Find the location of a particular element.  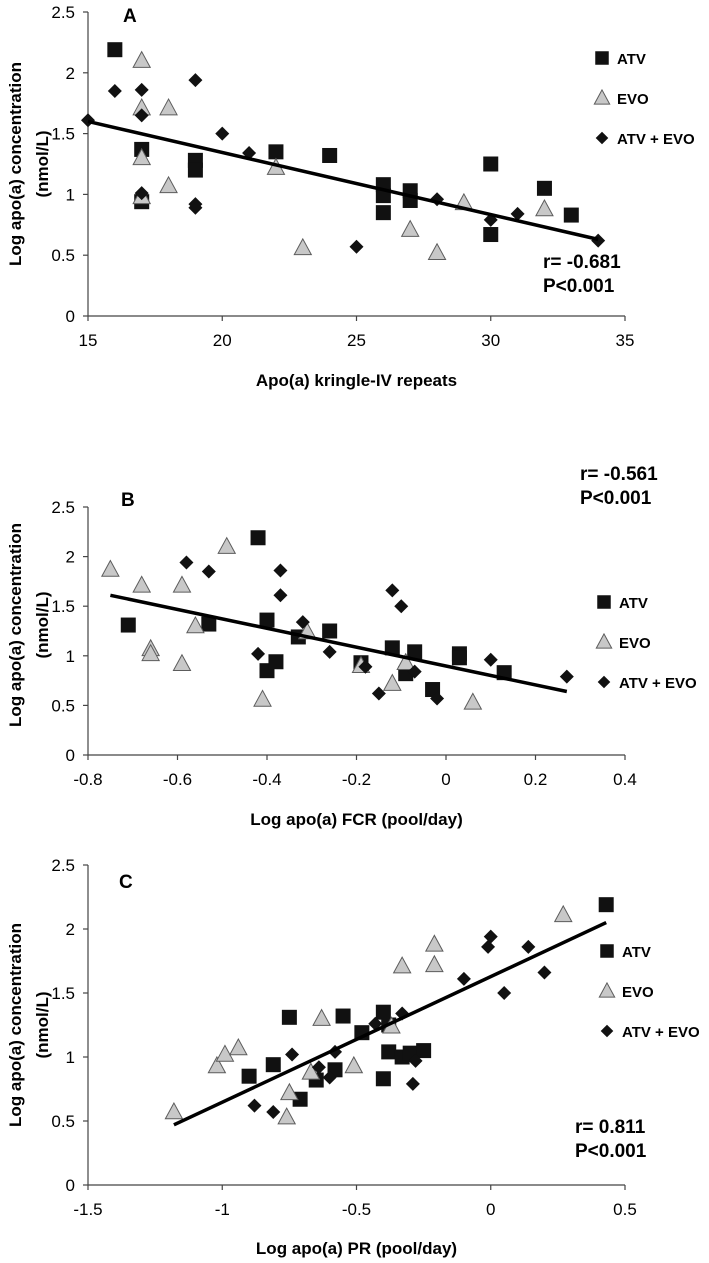

x-tick-label: 25 is located at coordinates (356, 340).